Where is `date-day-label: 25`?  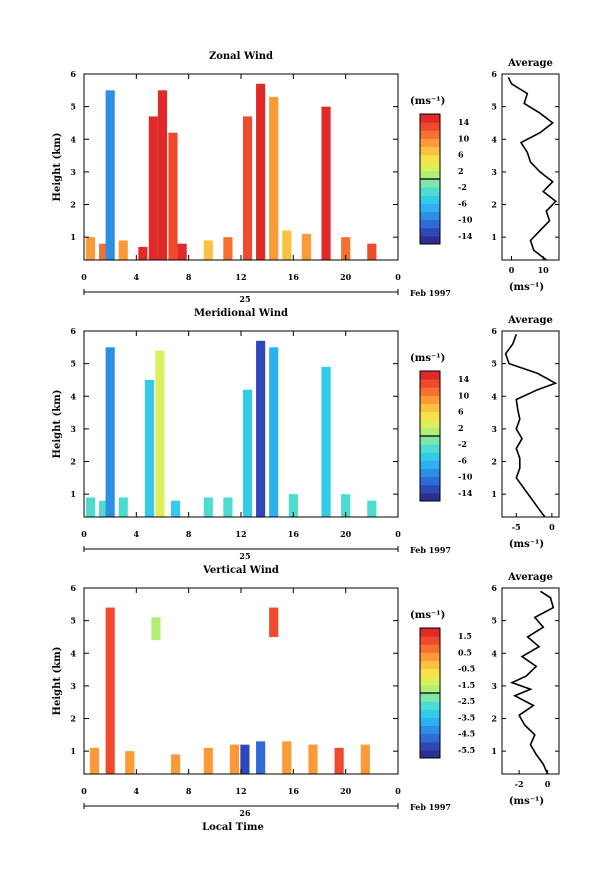
date-day-label: 25 is located at coordinates (244, 556).